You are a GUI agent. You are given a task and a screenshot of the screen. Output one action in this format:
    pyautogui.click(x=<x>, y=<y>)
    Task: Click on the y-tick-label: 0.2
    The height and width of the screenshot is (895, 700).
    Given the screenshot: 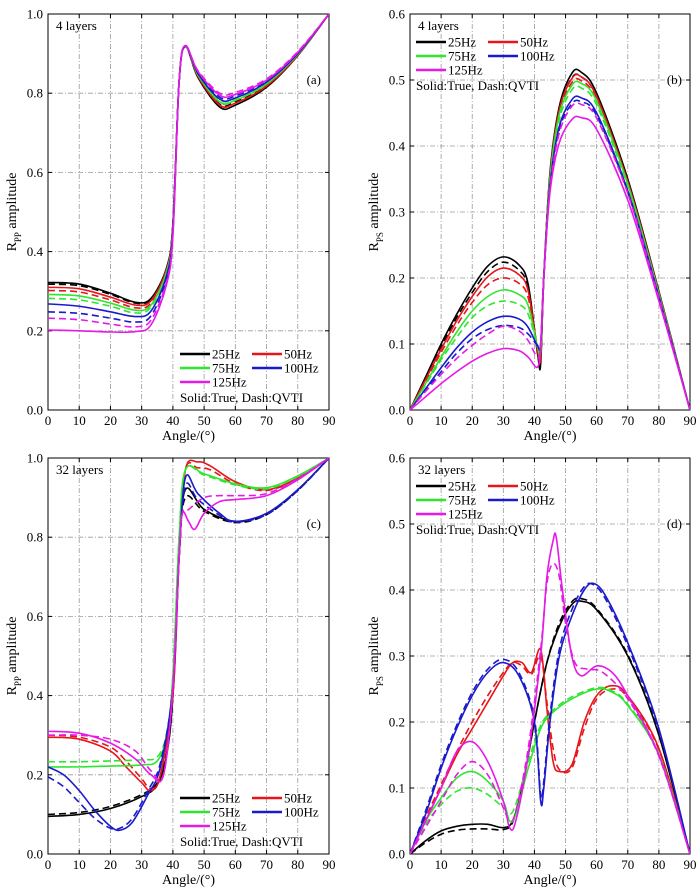 What is the action you would take?
    pyautogui.click(x=397, y=278)
    